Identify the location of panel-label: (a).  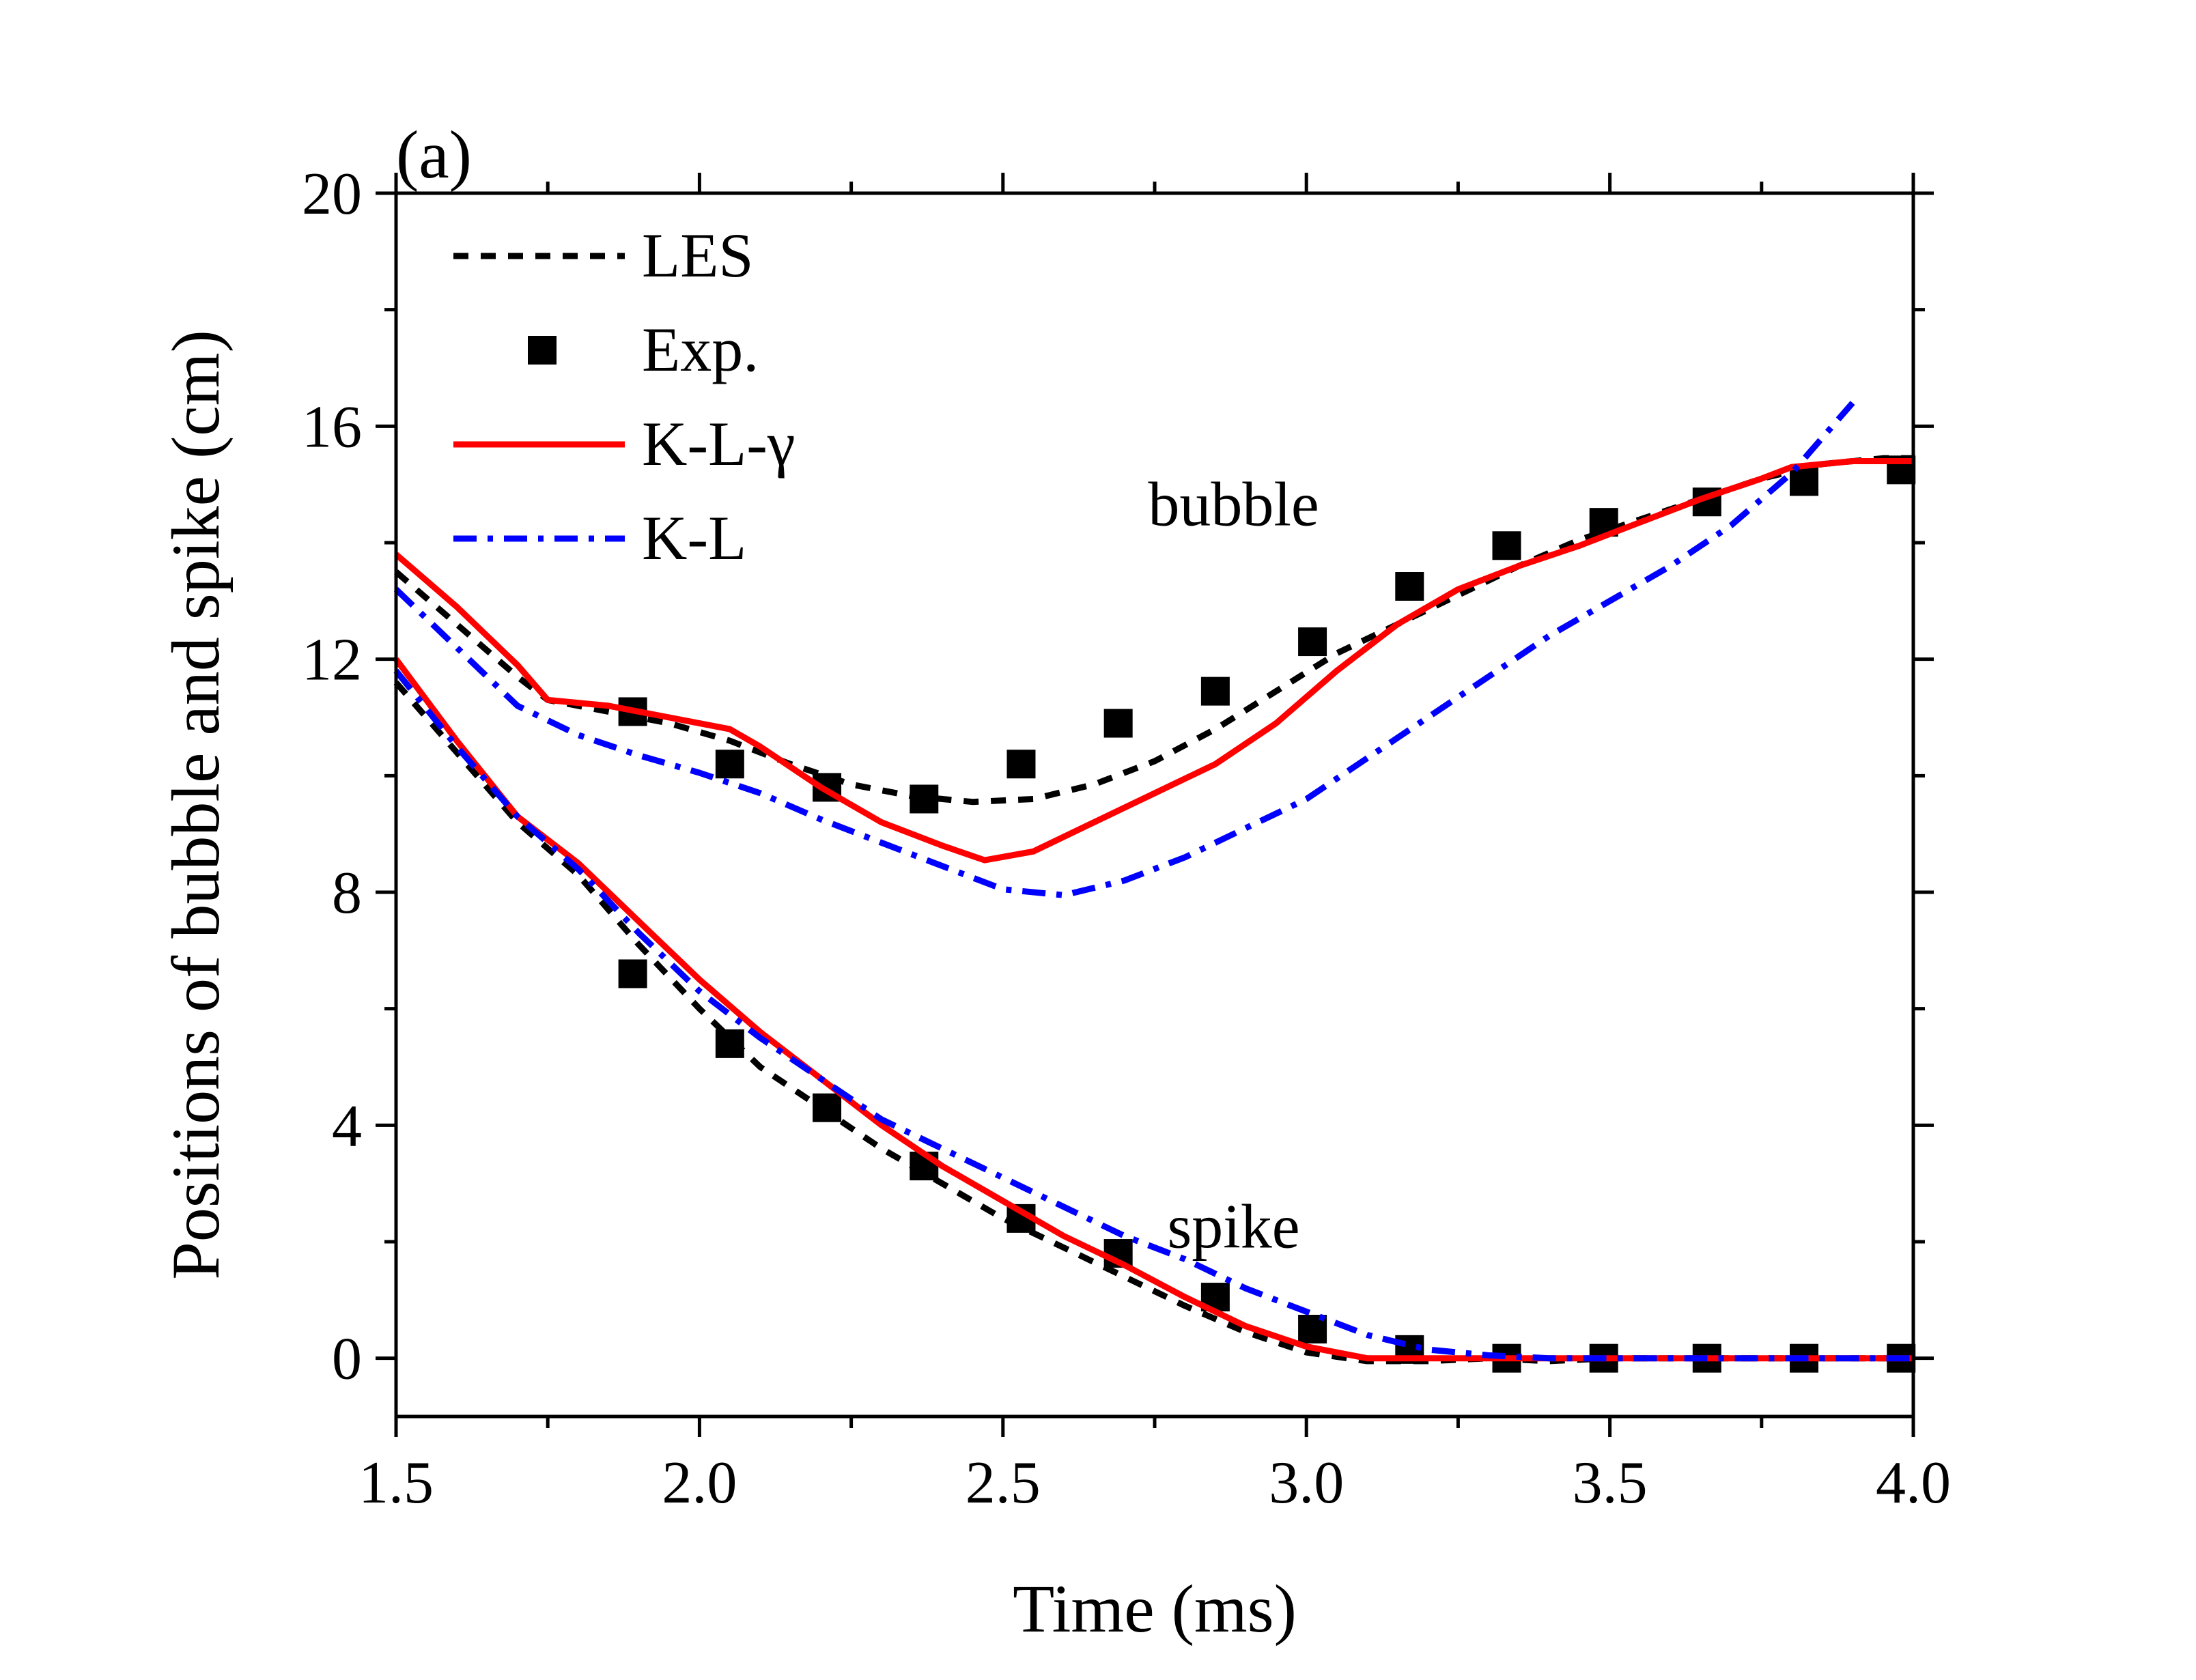
(434, 155).